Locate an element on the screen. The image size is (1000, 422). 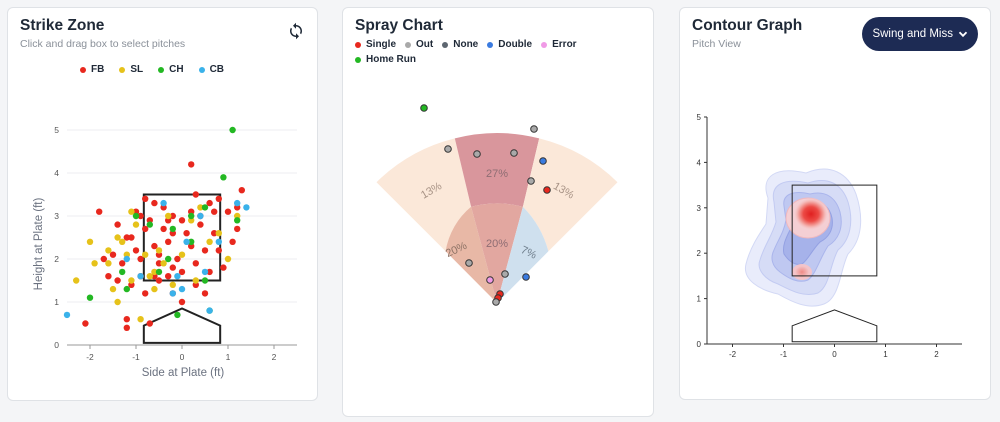
legend-item-ch: CH is located at coordinates (171, 69).